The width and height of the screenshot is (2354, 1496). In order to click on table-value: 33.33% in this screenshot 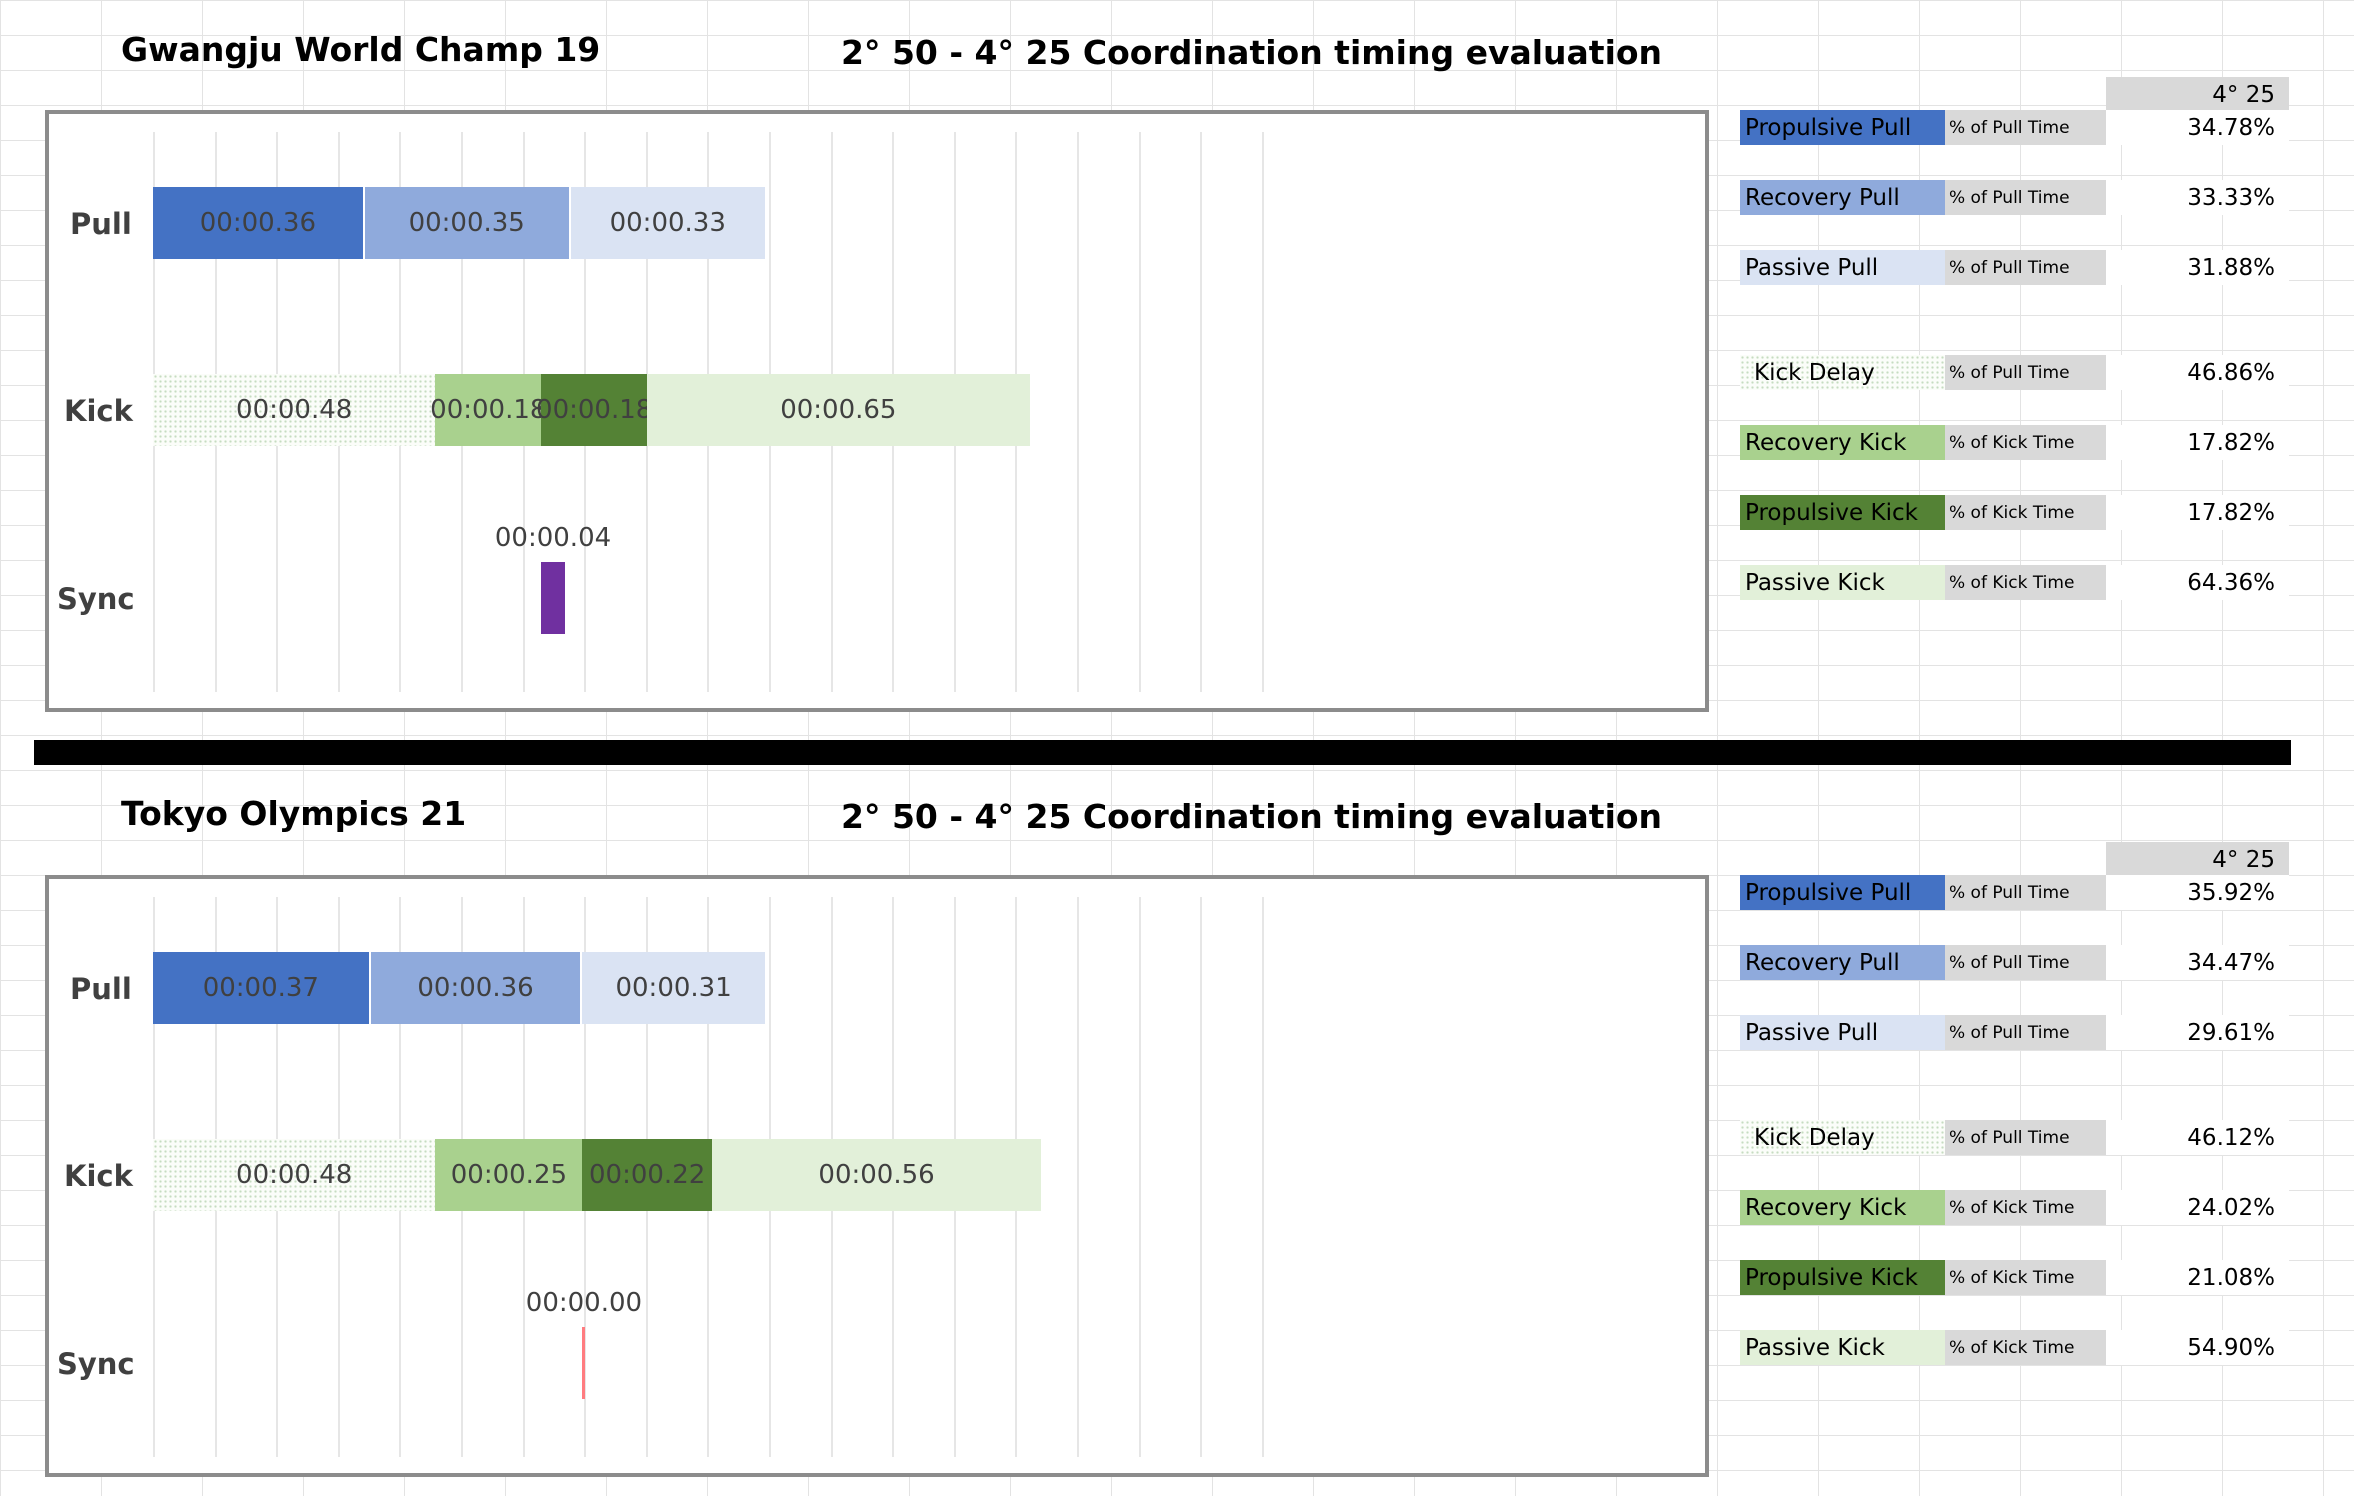, I will do `click(2197, 197)`.